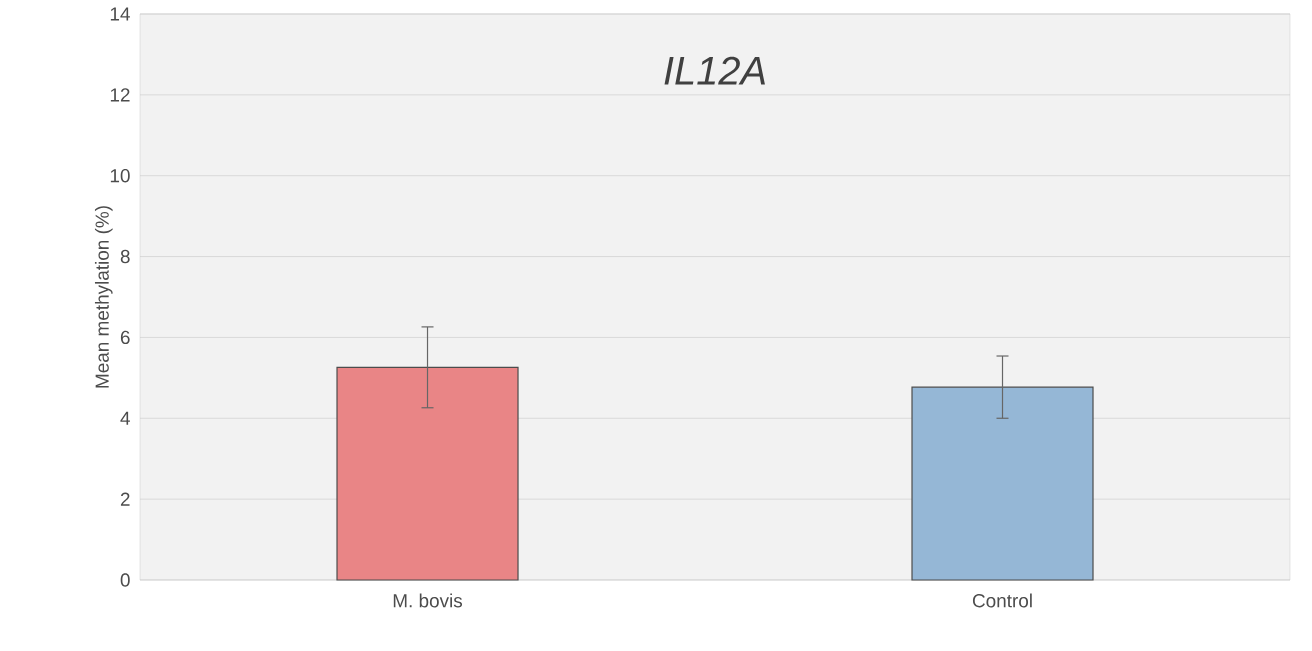 The image size is (1312, 651). Describe the element at coordinates (120, 14) in the screenshot. I see `y-tick-label: 14` at that location.